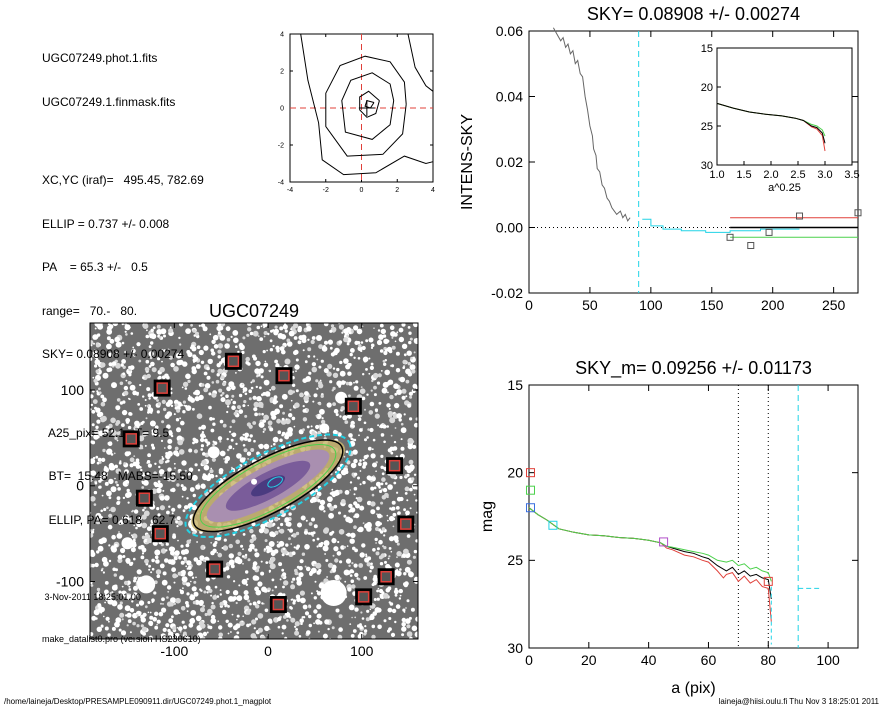 This screenshot has width=885, height=708. Describe the element at coordinates (800, 216) in the screenshot. I see `sky-marker` at that location.